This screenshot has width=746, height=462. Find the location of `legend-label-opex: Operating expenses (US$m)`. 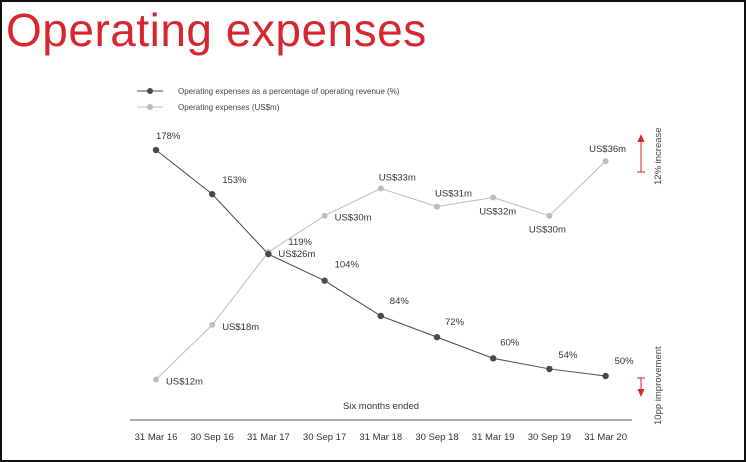

legend-label-opex: Operating expenses (US$m) is located at coordinates (229, 107).